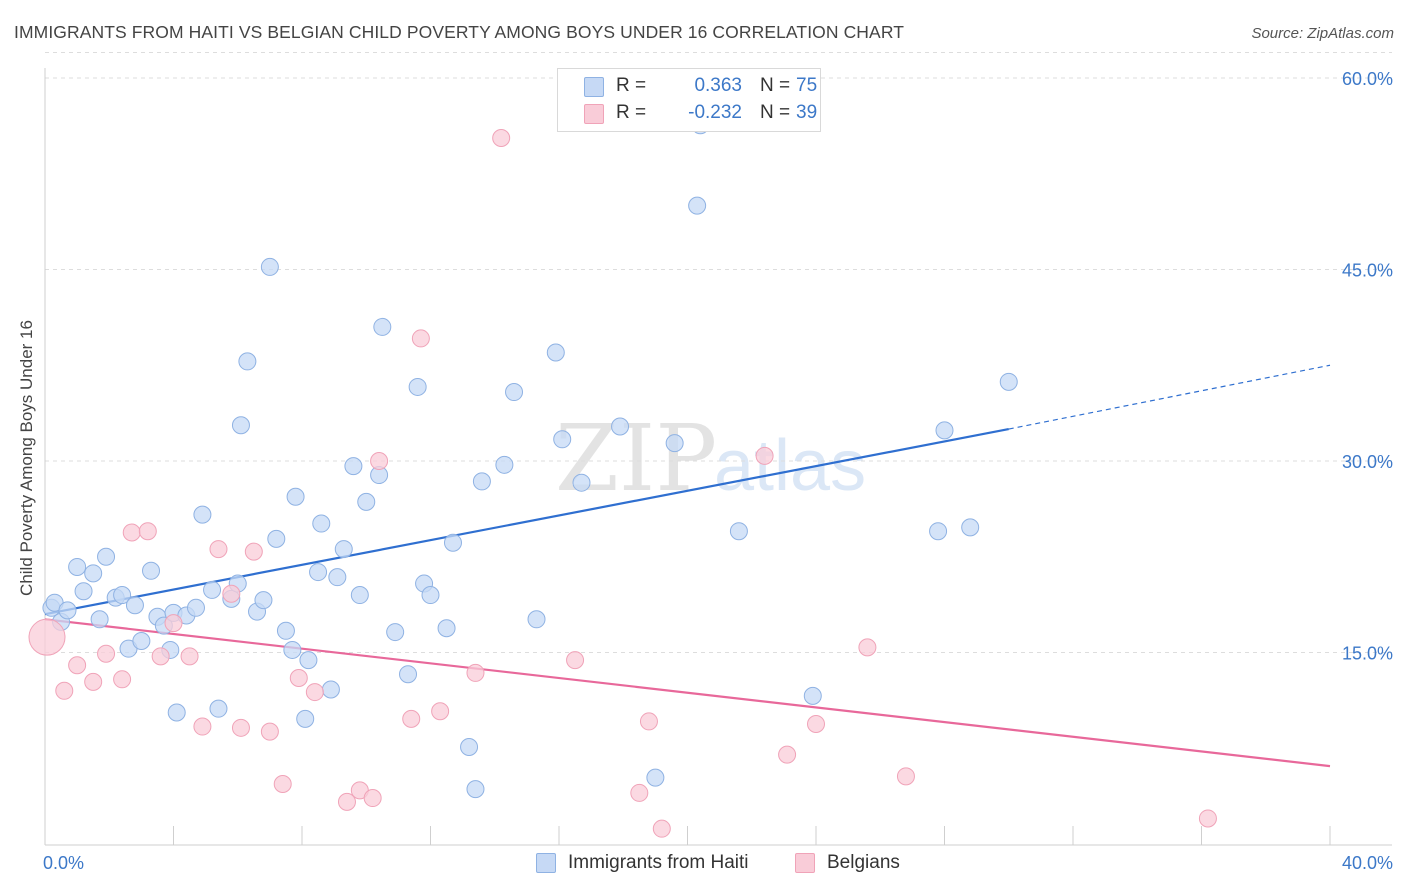 Image resolution: width=1406 pixels, height=892 pixels. What do you see at coordinates (718, 85) in the screenshot?
I see `legend-r-value: 0.363` at bounding box center [718, 85].